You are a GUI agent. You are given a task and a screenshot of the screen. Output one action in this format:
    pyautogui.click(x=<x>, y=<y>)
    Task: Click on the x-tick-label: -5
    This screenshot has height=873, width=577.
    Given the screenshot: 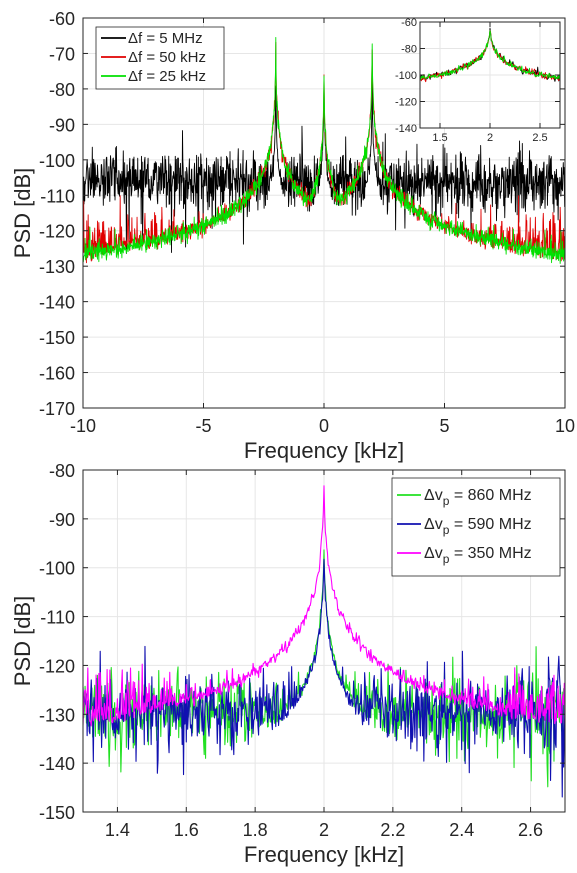 What is the action you would take?
    pyautogui.click(x=203, y=426)
    